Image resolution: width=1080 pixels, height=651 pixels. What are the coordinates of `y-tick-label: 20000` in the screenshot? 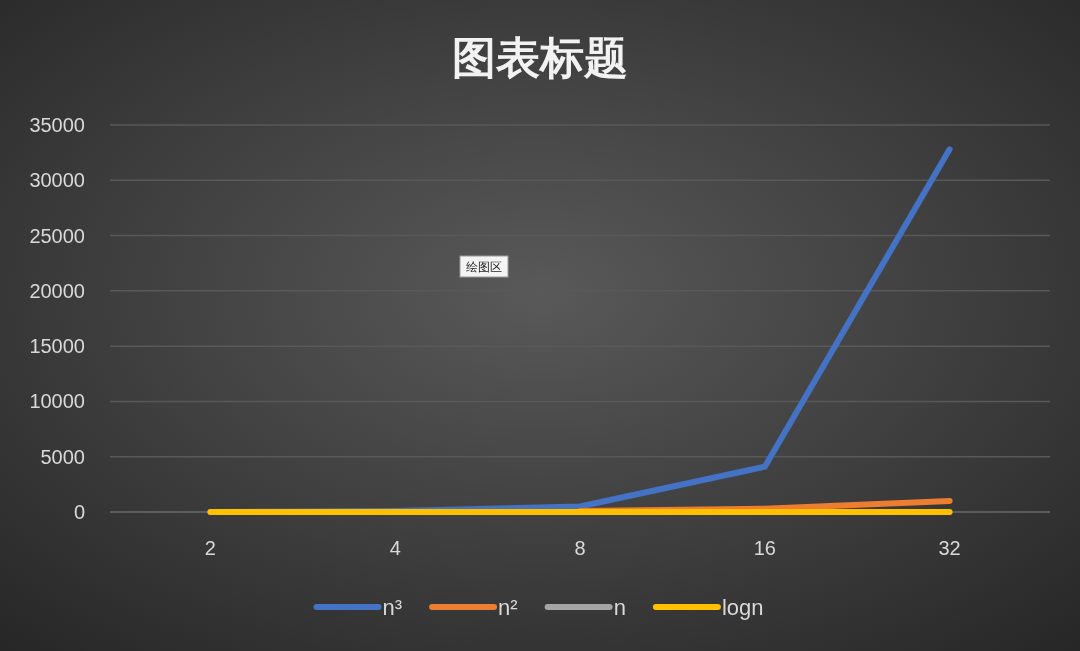 It's located at (57, 290).